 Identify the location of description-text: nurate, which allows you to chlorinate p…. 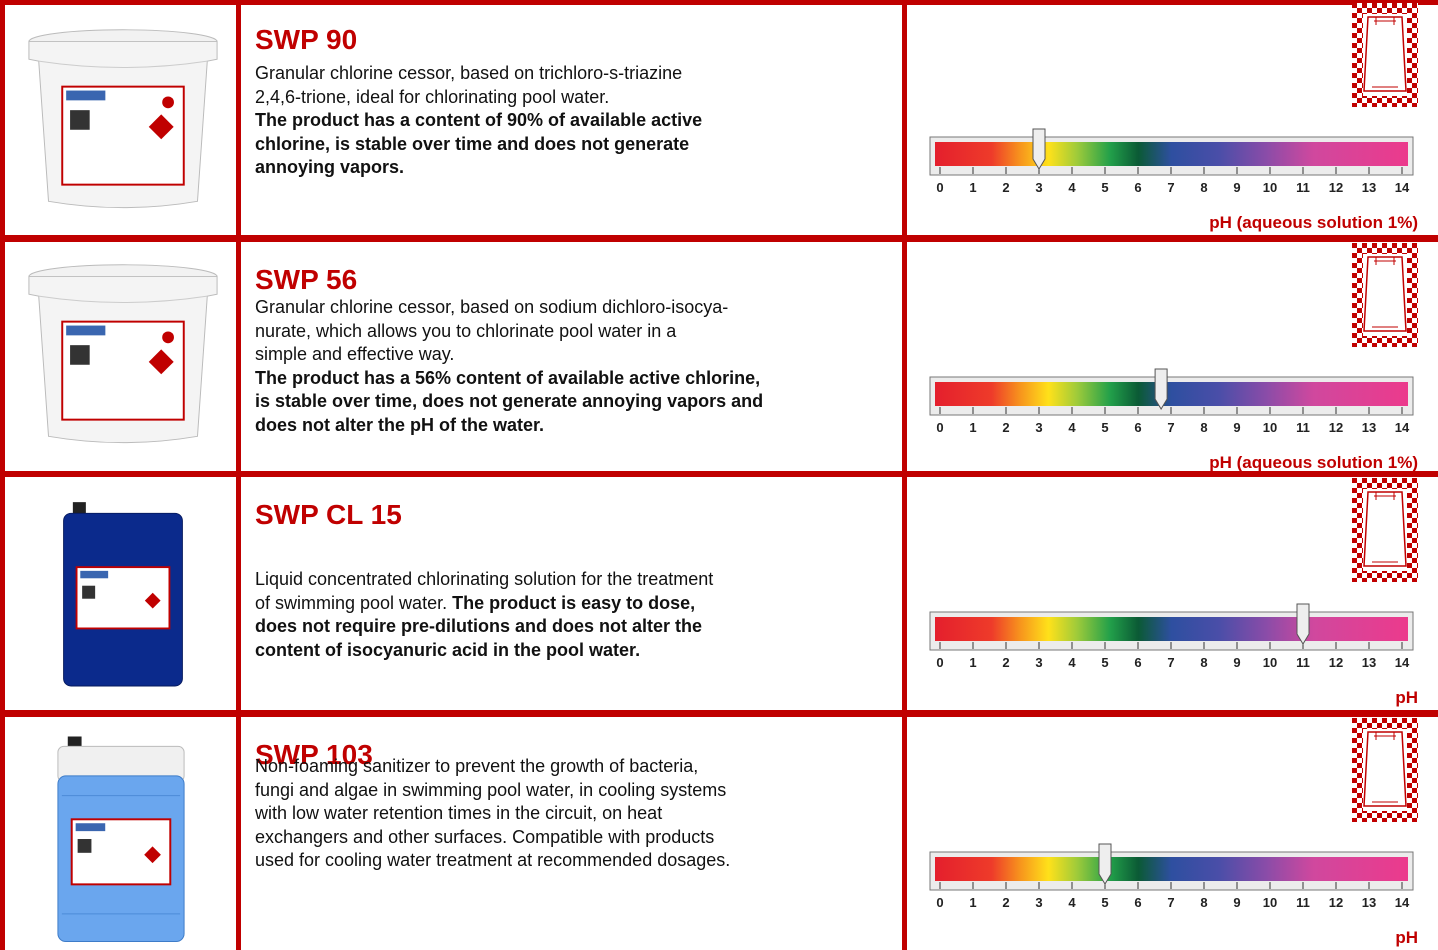
(466, 330).